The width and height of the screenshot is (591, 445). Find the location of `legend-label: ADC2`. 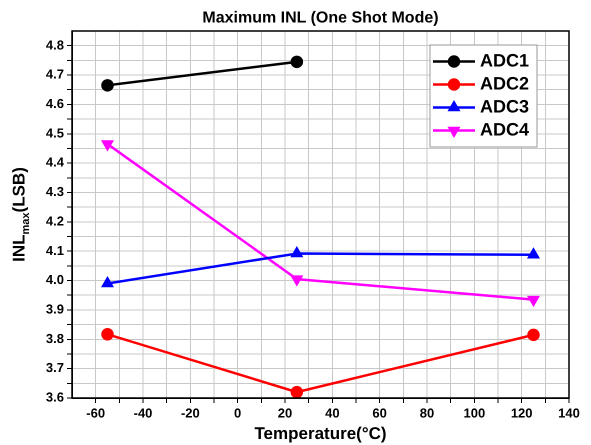

legend-label: ADC2 is located at coordinates (505, 83).